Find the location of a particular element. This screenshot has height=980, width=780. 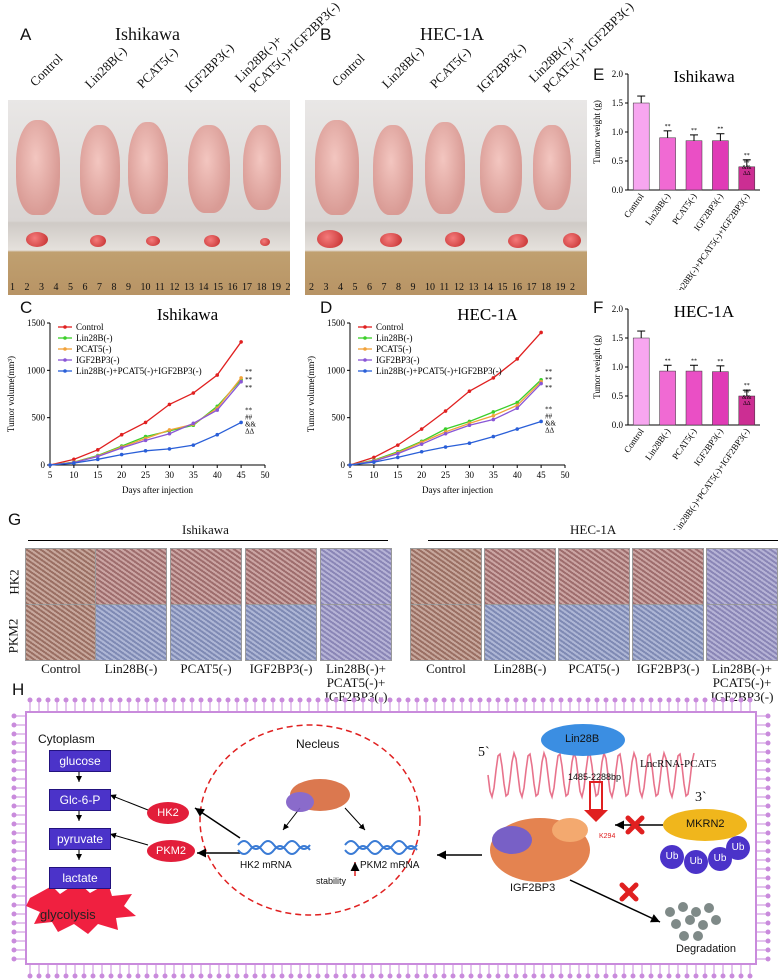

g-hec-rule is located at coordinates (603, 540).